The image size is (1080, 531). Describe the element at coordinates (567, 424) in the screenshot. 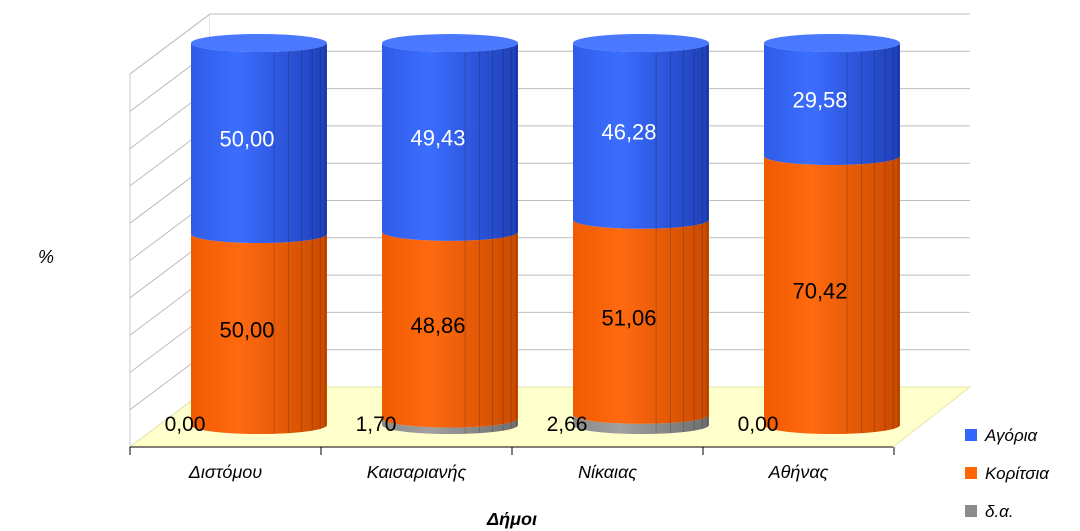

I see `data-label: 2,66` at that location.